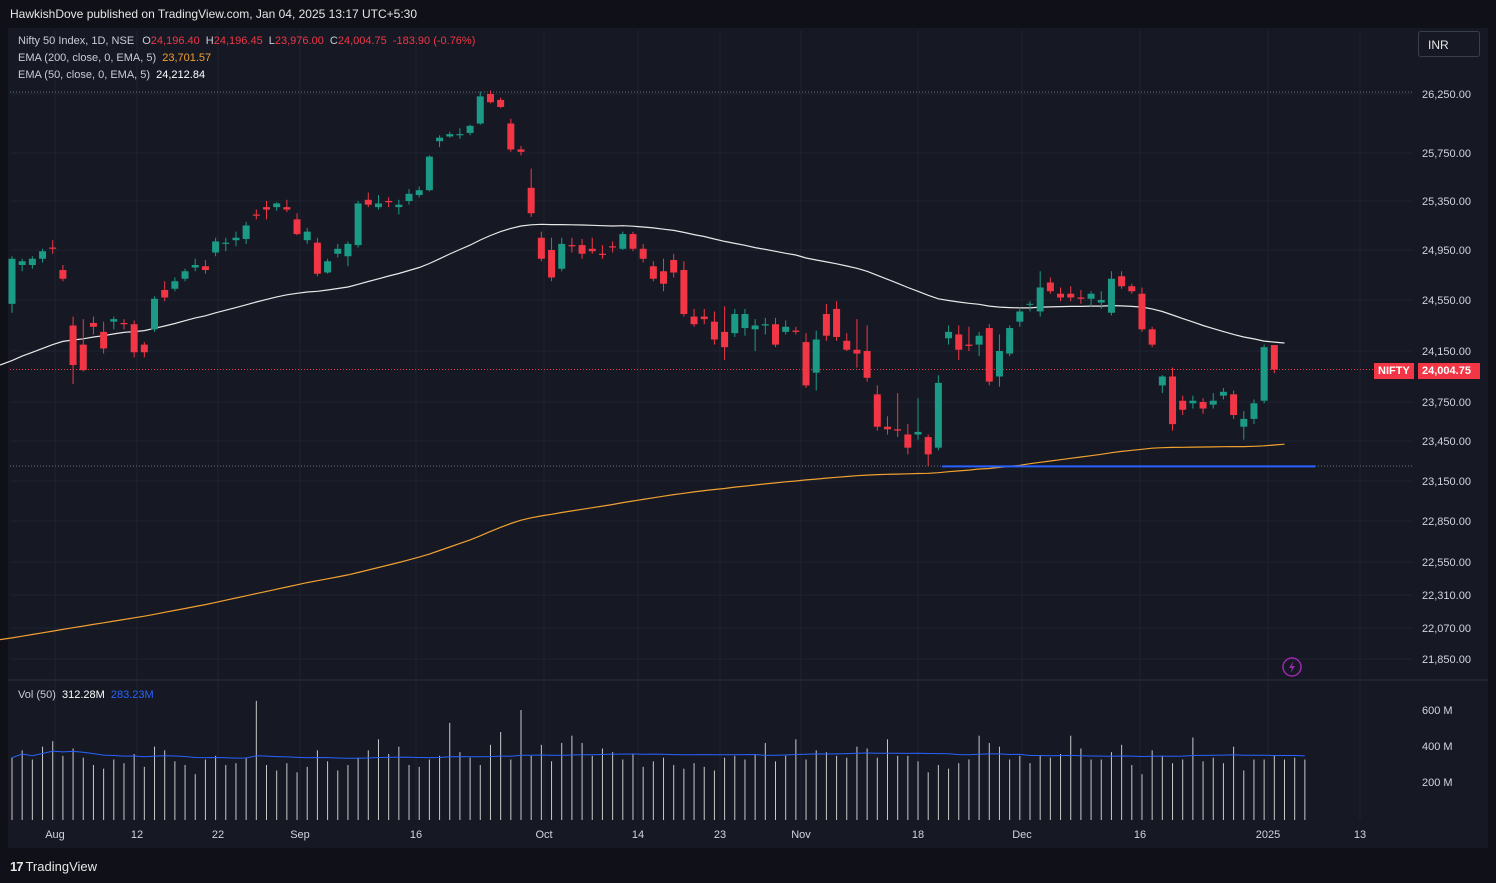 The width and height of the screenshot is (1496, 883). I want to click on symbol-price-tag: NIFTY, so click(1394, 371).